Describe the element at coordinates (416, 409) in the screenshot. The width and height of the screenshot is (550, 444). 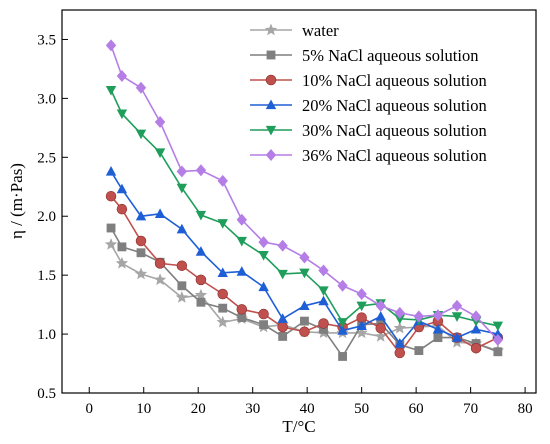
I see `x-tick-label: 60` at that location.